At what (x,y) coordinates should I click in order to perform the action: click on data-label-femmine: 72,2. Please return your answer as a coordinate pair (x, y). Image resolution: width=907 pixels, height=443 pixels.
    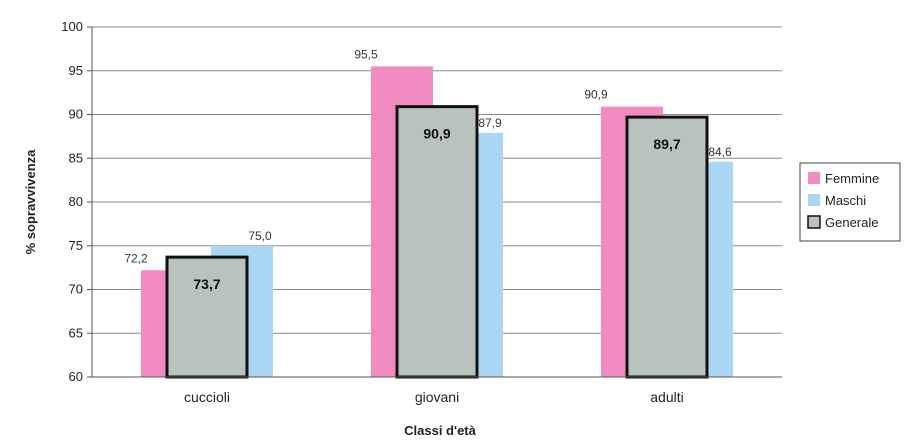
    Looking at the image, I should click on (136, 258).